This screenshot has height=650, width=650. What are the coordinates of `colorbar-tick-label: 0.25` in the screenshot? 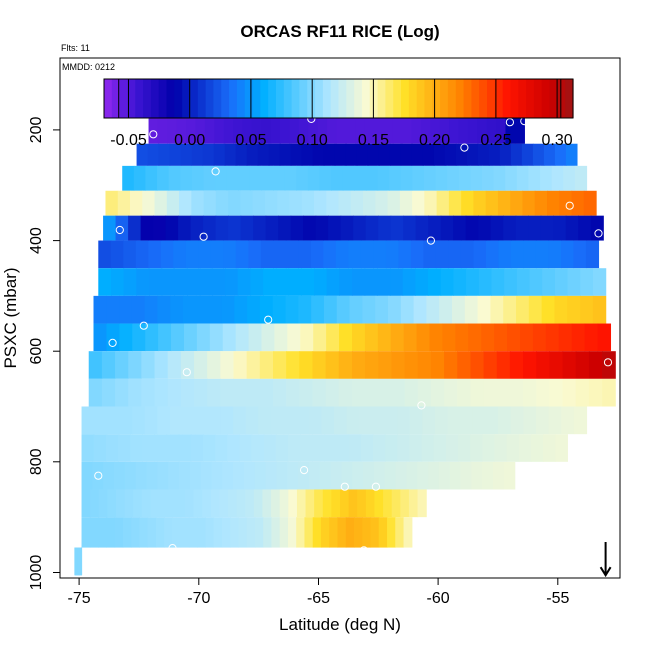 It's located at (495, 140).